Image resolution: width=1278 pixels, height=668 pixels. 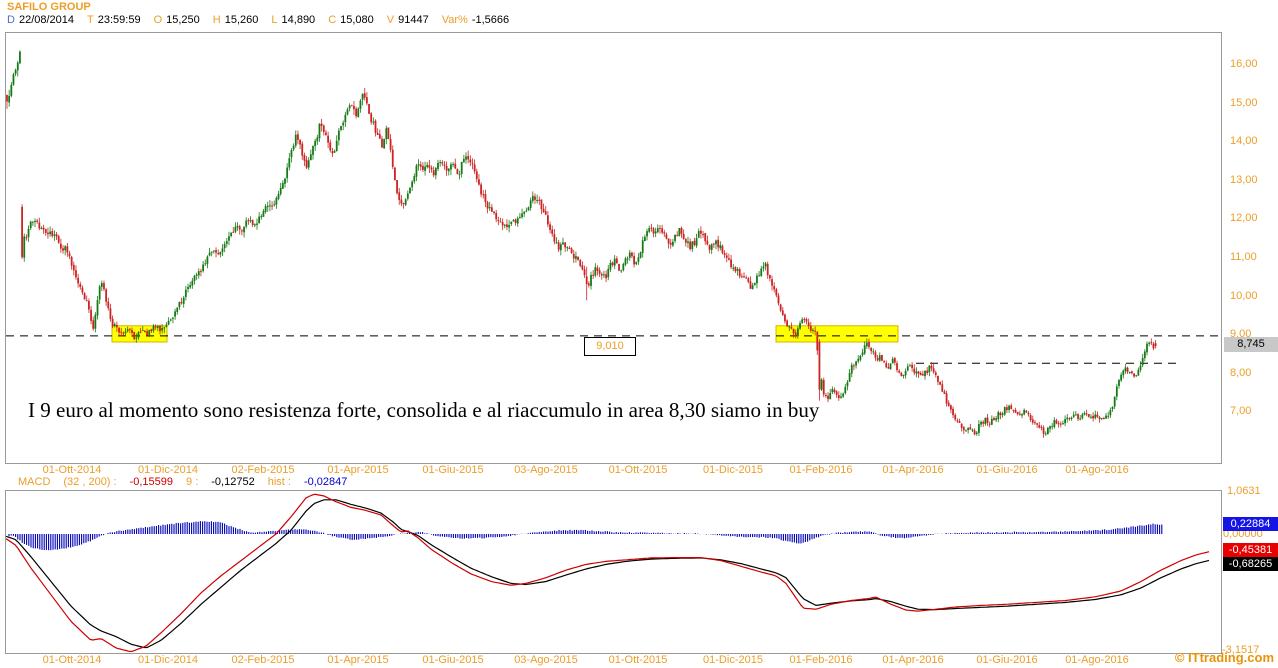 I want to click on resistance-level-label: 9,010, so click(x=610, y=346).